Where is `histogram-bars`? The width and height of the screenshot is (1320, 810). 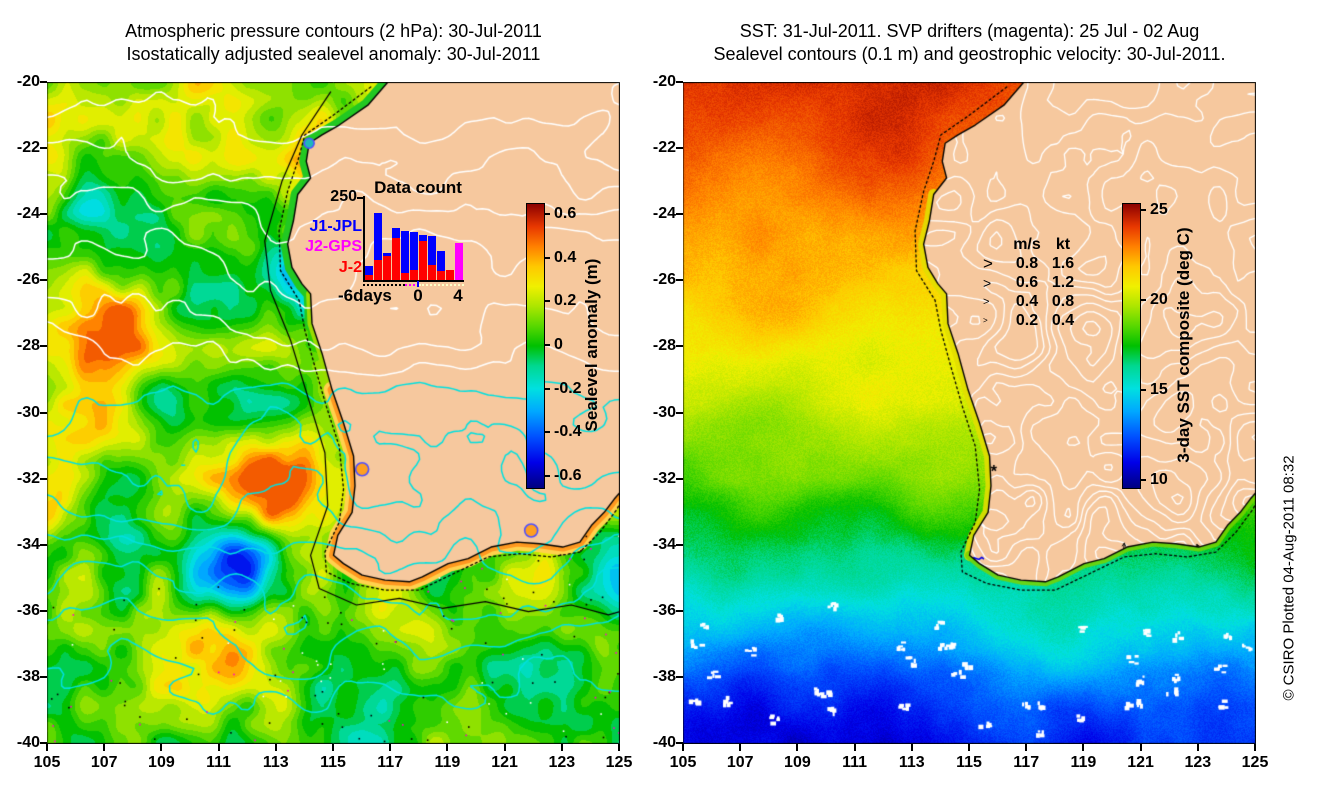
histogram-bars is located at coordinates (414, 239).